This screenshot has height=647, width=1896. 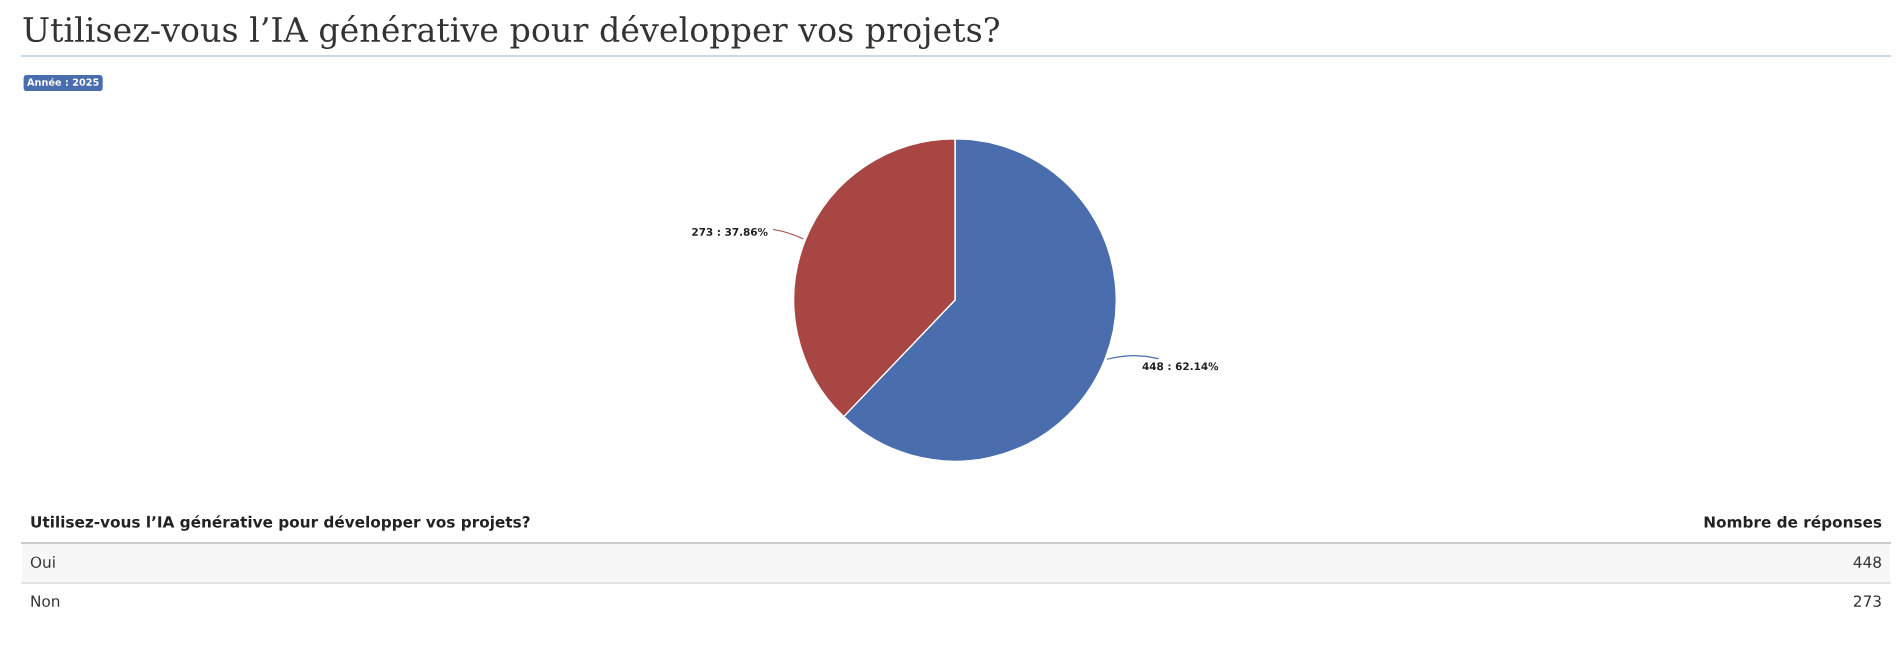 What do you see at coordinates (1180, 366) in the screenshot?
I see `data-label: 448 : 62.14%` at bounding box center [1180, 366].